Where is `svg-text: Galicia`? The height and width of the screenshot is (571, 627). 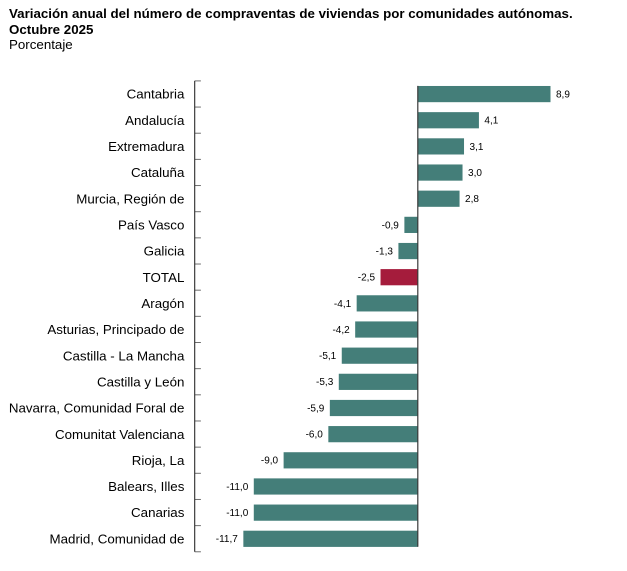 svg-text: Galicia is located at coordinates (164, 251).